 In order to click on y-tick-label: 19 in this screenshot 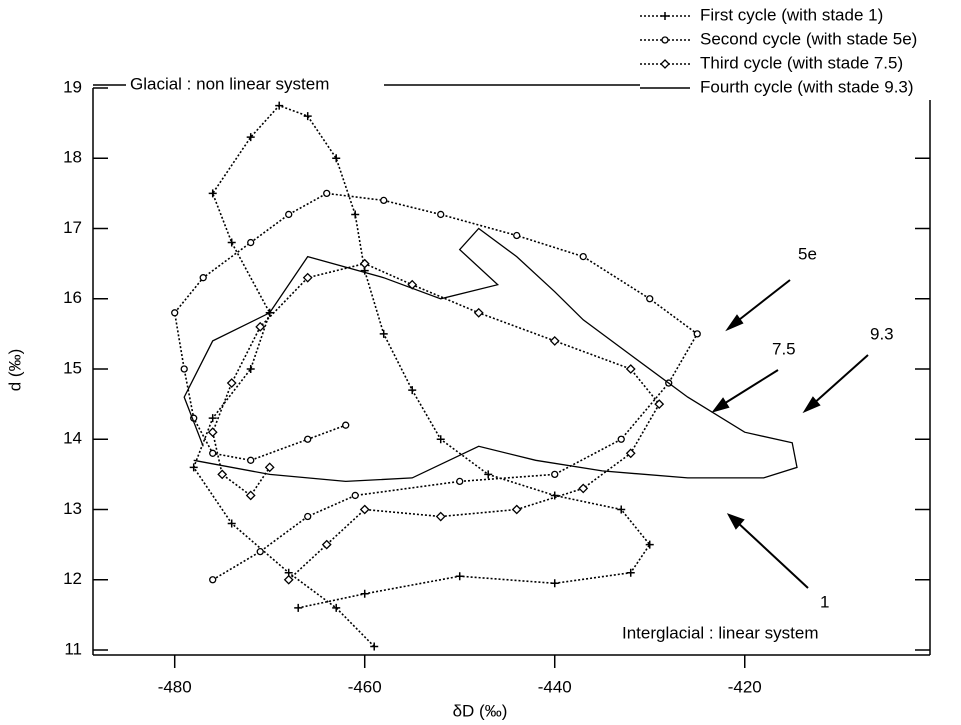, I will do `click(72, 86)`.